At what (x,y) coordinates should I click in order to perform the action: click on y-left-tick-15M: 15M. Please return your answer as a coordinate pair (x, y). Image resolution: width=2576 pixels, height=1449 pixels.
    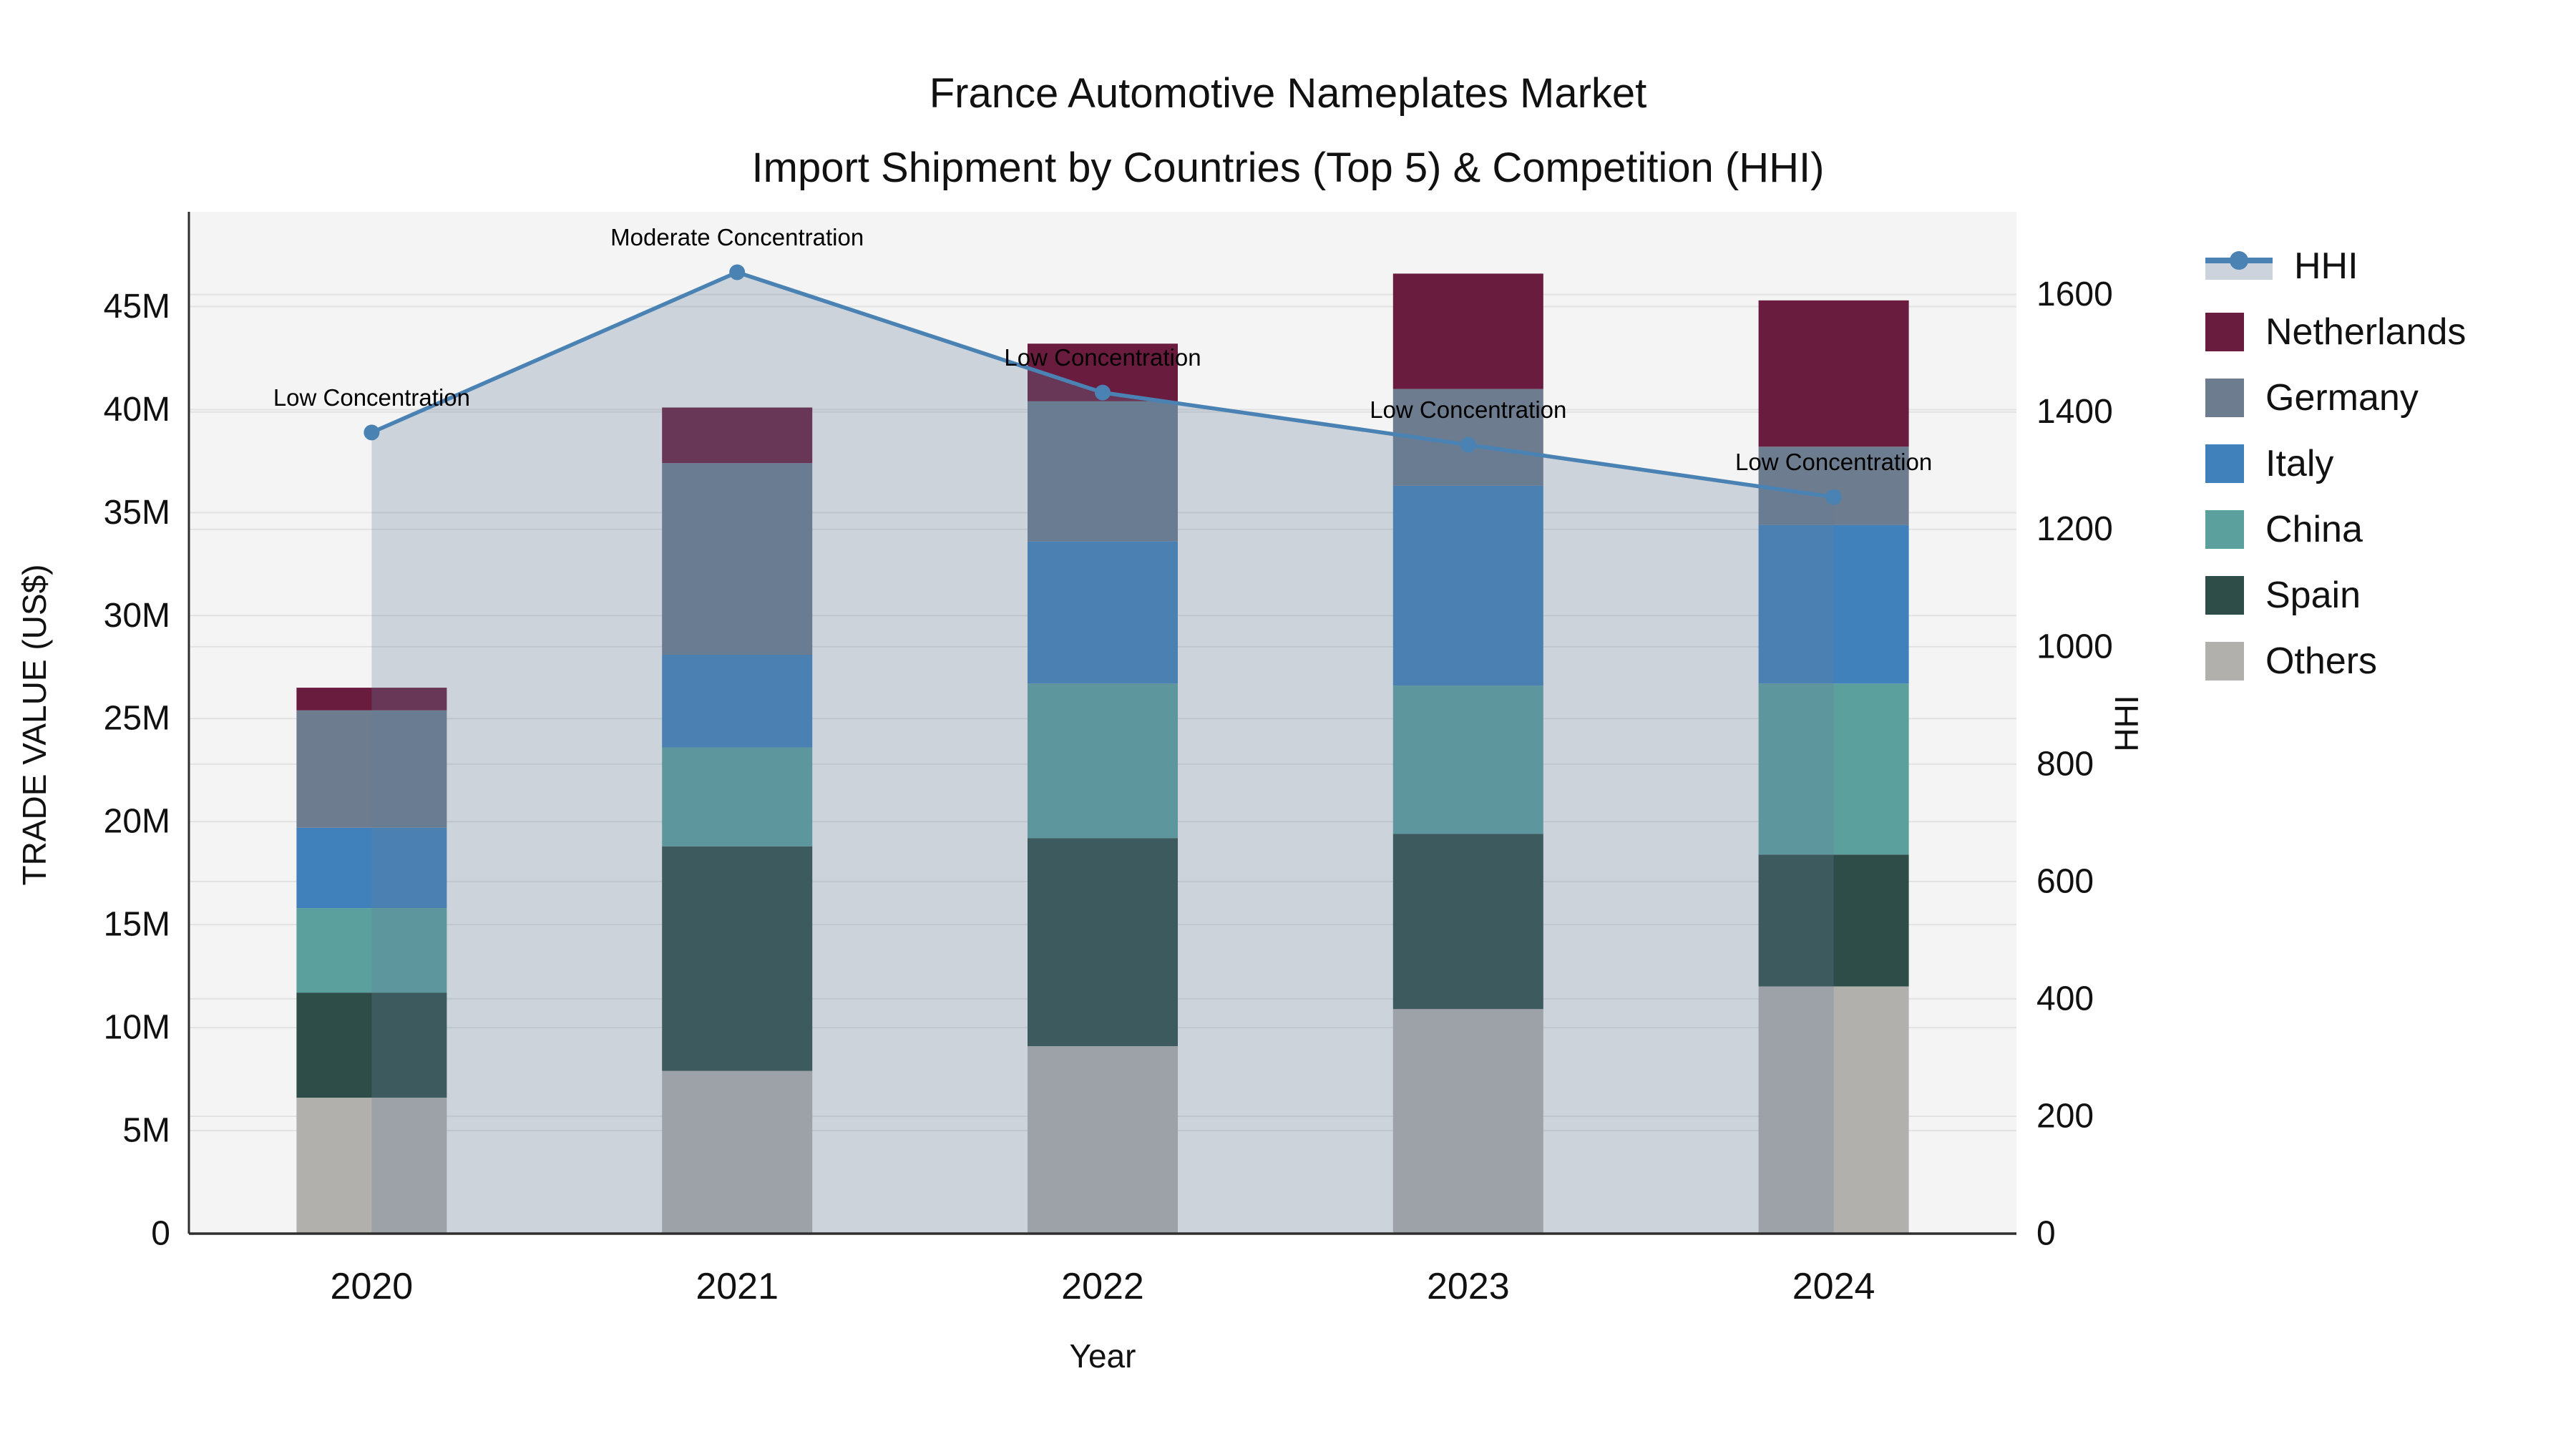
    Looking at the image, I should click on (137, 925).